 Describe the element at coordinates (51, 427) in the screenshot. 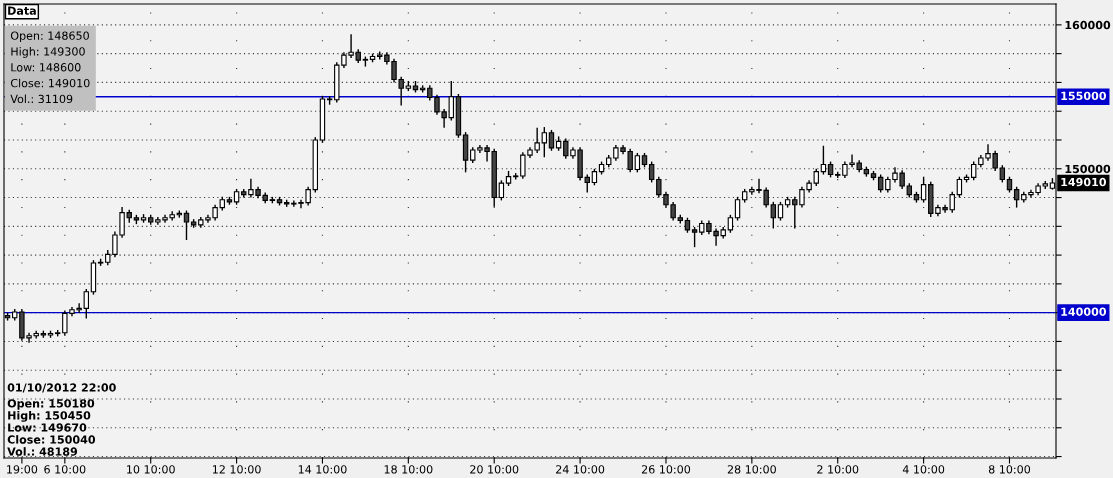

I see `annotation: Open: 150180 High: 150450 Low: 149670 Close: 150040 Vol.: 48189` at that location.